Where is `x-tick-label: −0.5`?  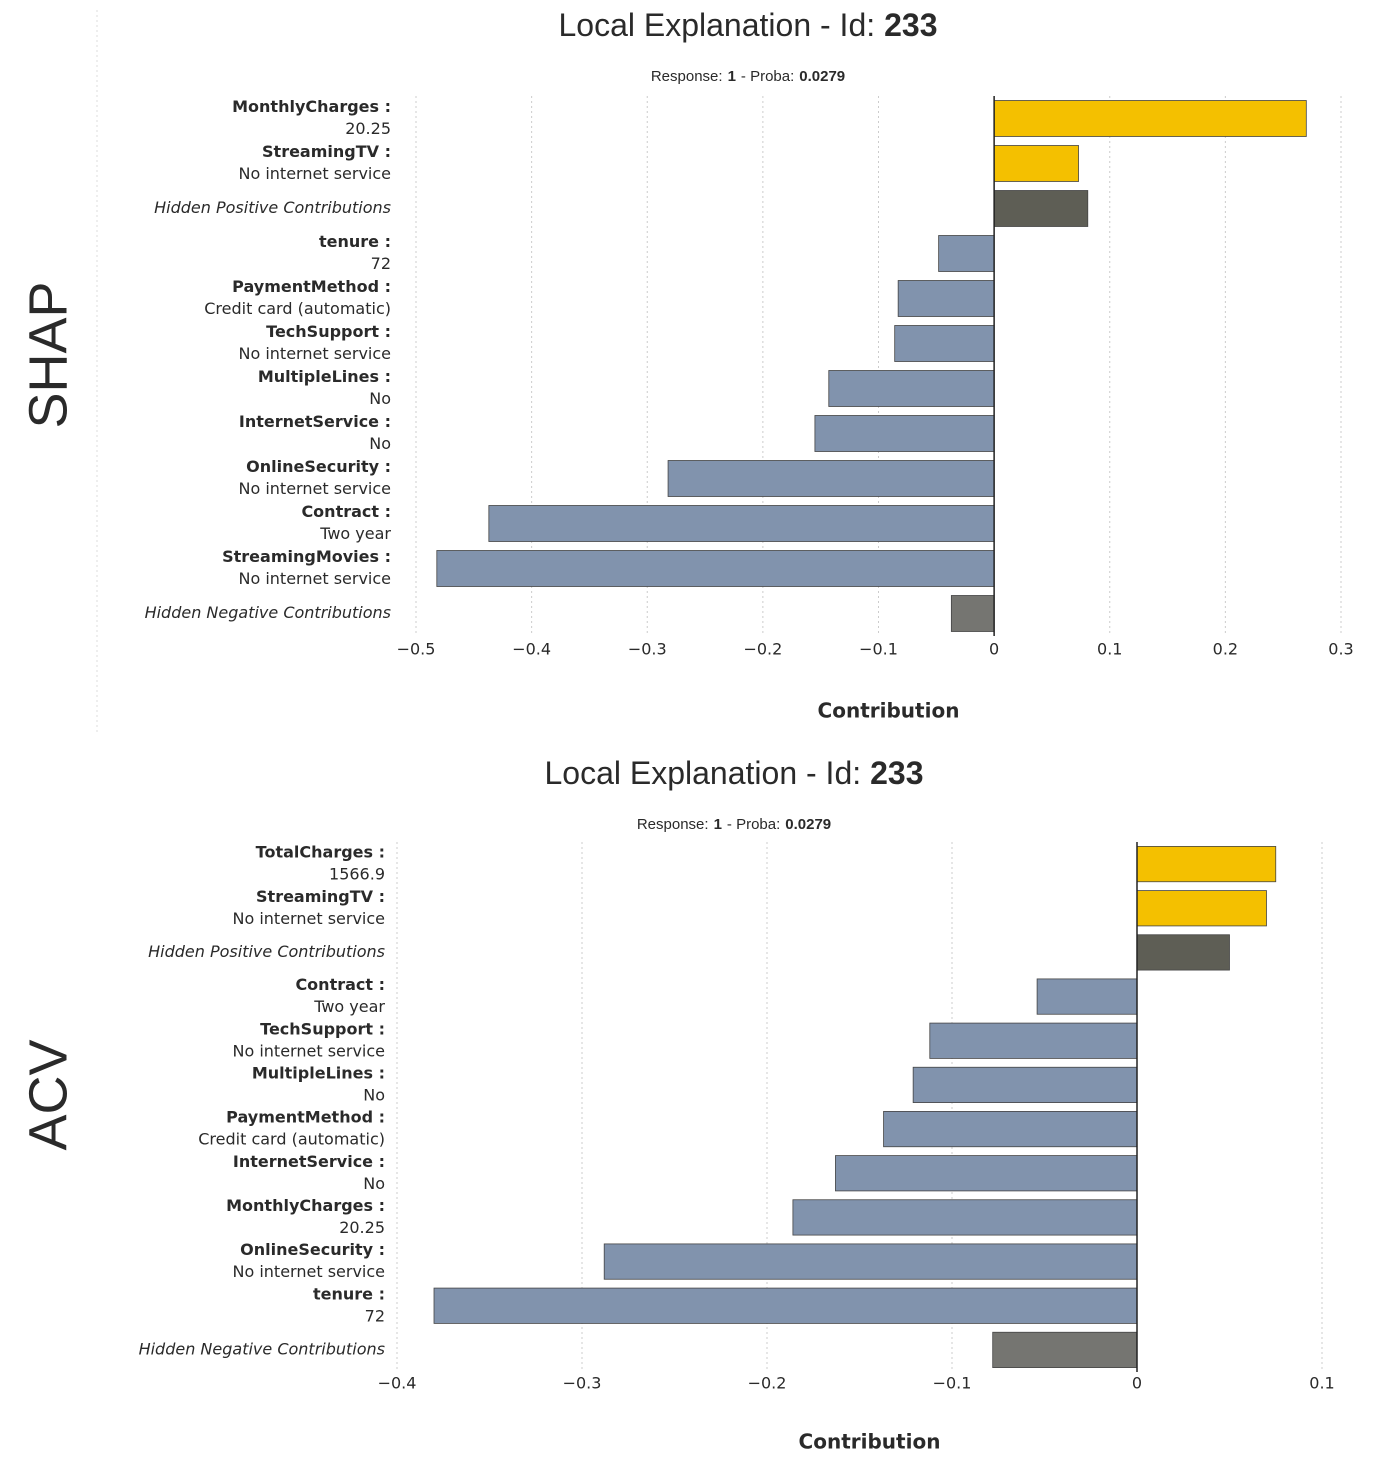
x-tick-label: −0.5 is located at coordinates (416, 649).